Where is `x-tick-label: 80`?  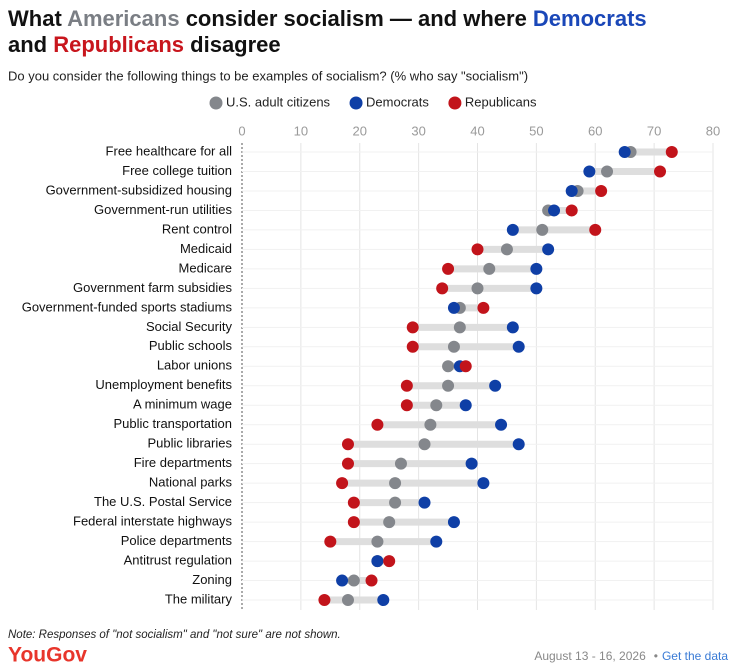 x-tick-label: 80 is located at coordinates (713, 130).